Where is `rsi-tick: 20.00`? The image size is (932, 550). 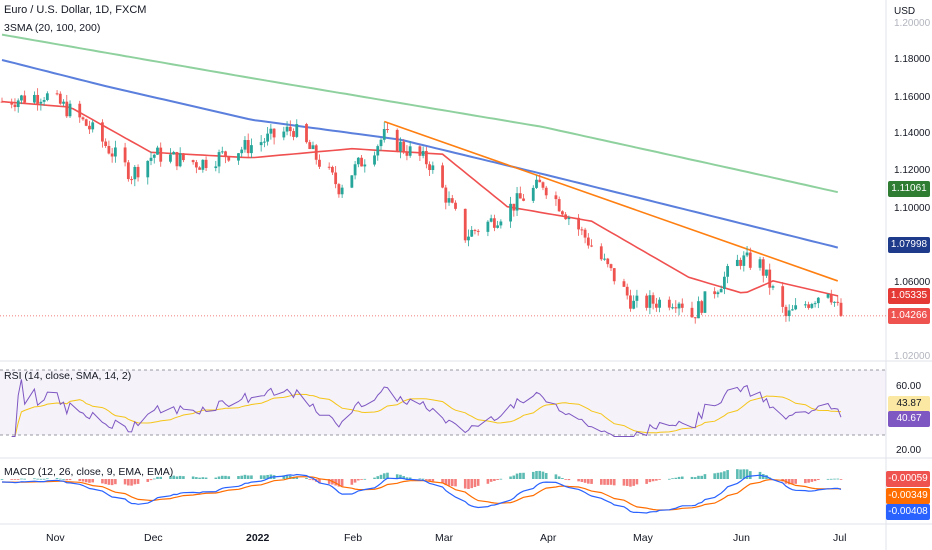 rsi-tick: 20.00 is located at coordinates (909, 450).